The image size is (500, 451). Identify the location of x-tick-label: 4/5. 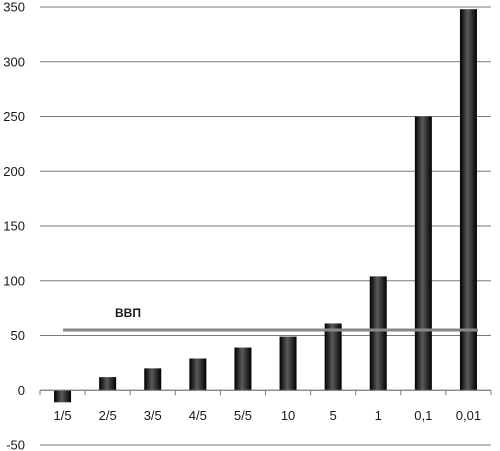
(198, 415).